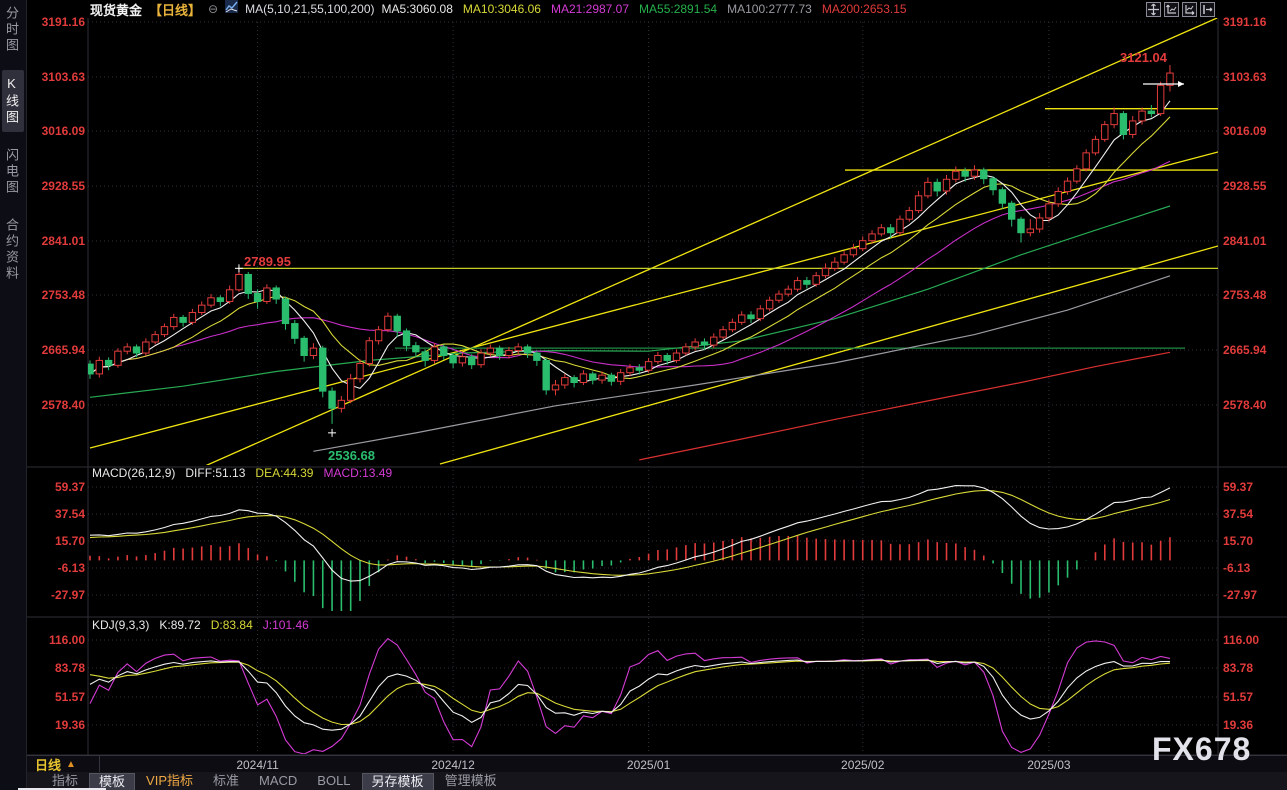  What do you see at coordinates (213, 9) in the screenshot?
I see `collapse-icon: ⊖` at bounding box center [213, 9].